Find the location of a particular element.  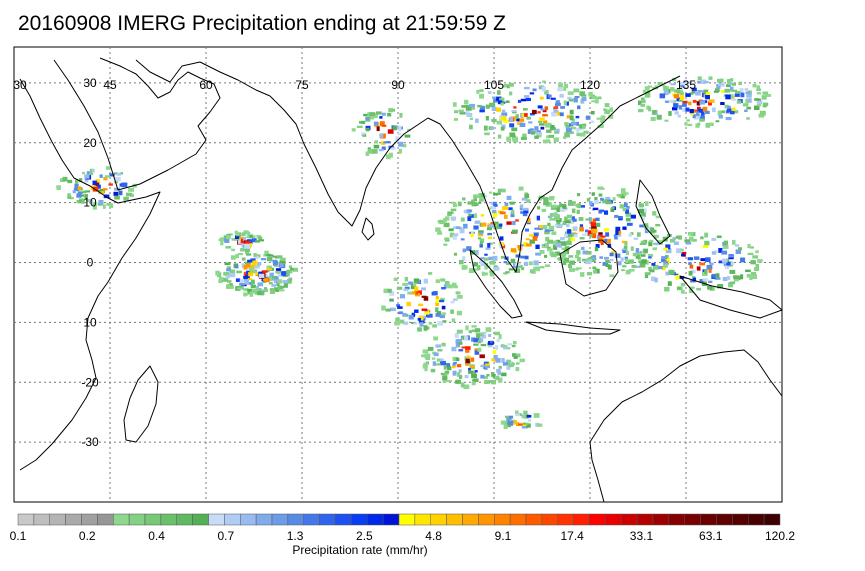

colorbar-tick-label: 0.1 is located at coordinates (18, 536).